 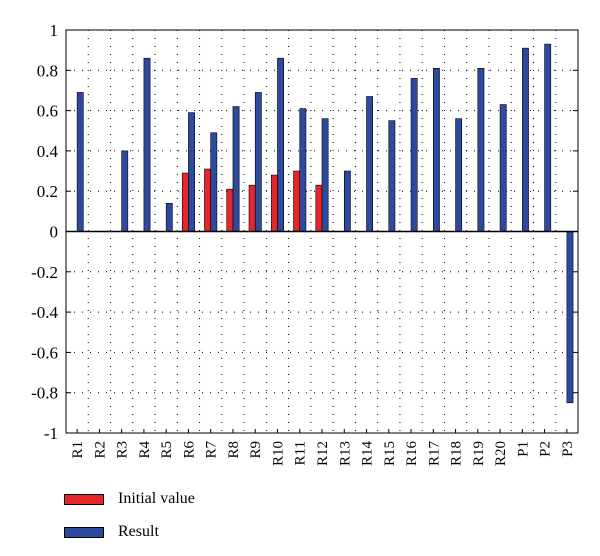 What do you see at coordinates (481, 149) in the screenshot?
I see `bar-result-R19` at bounding box center [481, 149].